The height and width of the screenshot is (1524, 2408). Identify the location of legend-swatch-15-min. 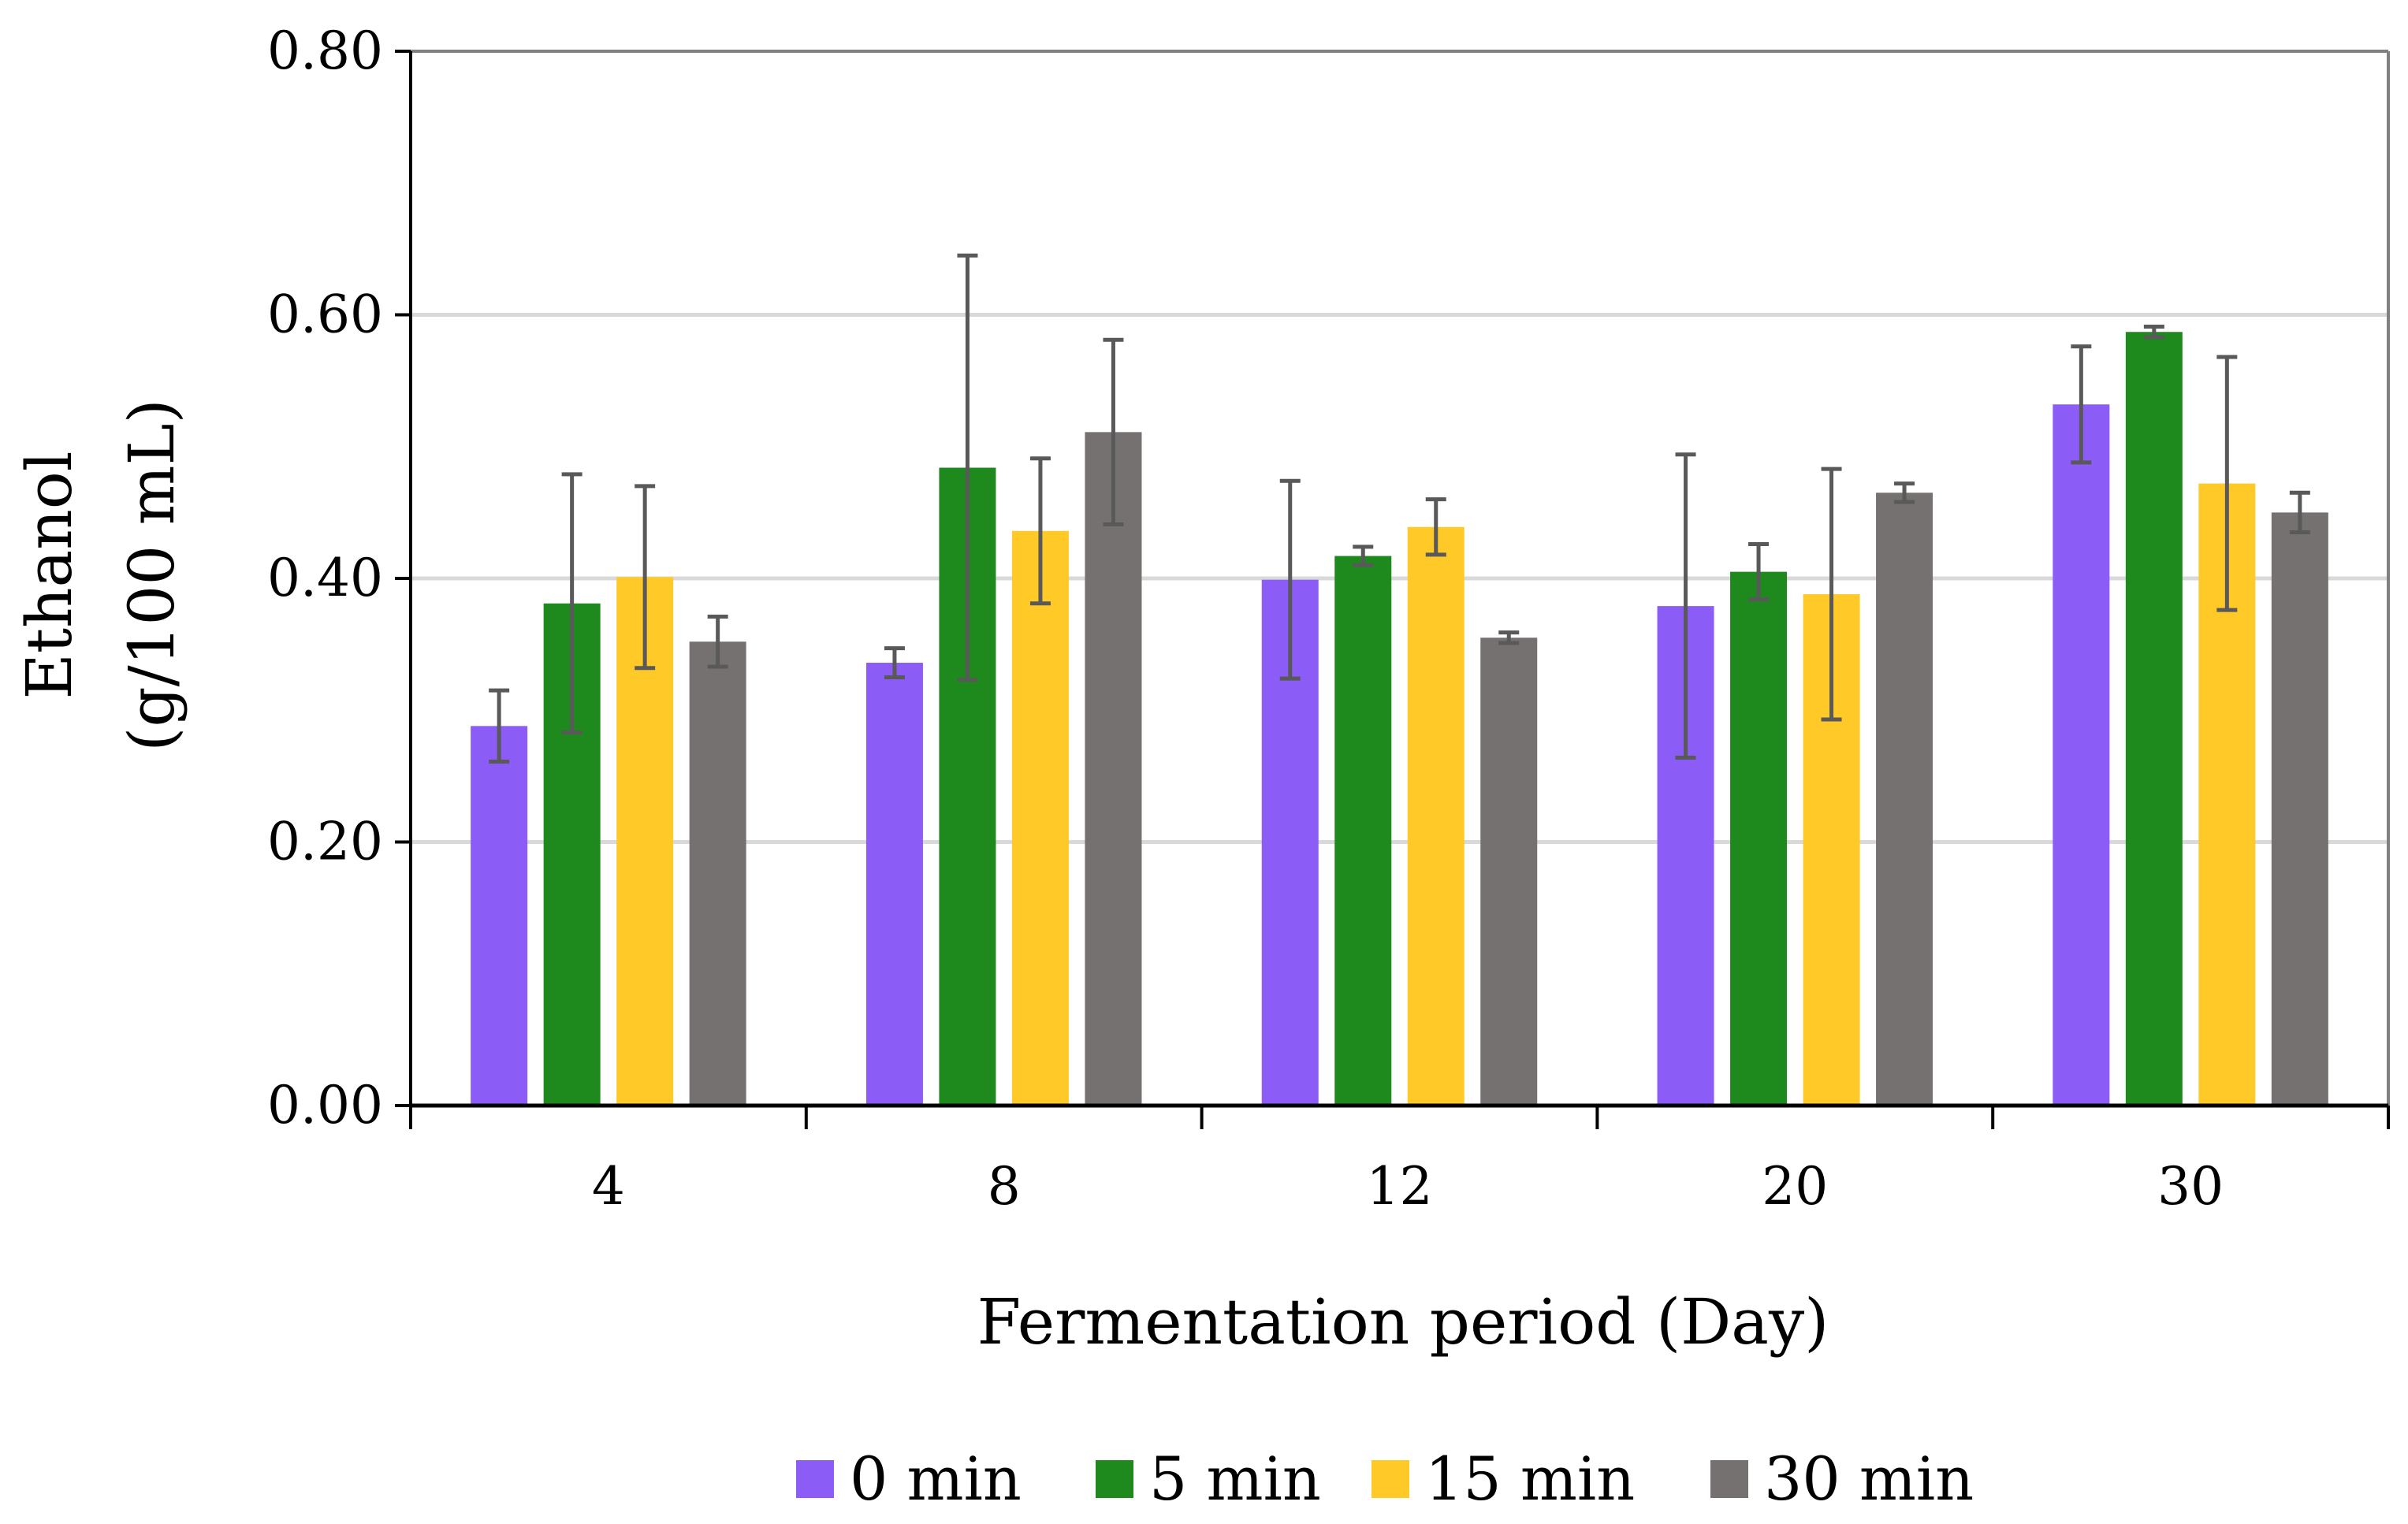
(1390, 1479).